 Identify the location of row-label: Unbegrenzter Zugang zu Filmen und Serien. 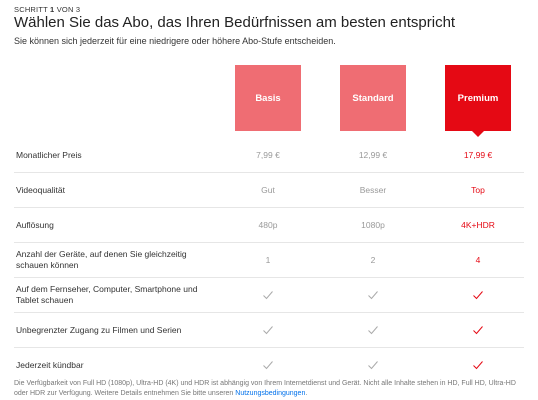
(99, 329).